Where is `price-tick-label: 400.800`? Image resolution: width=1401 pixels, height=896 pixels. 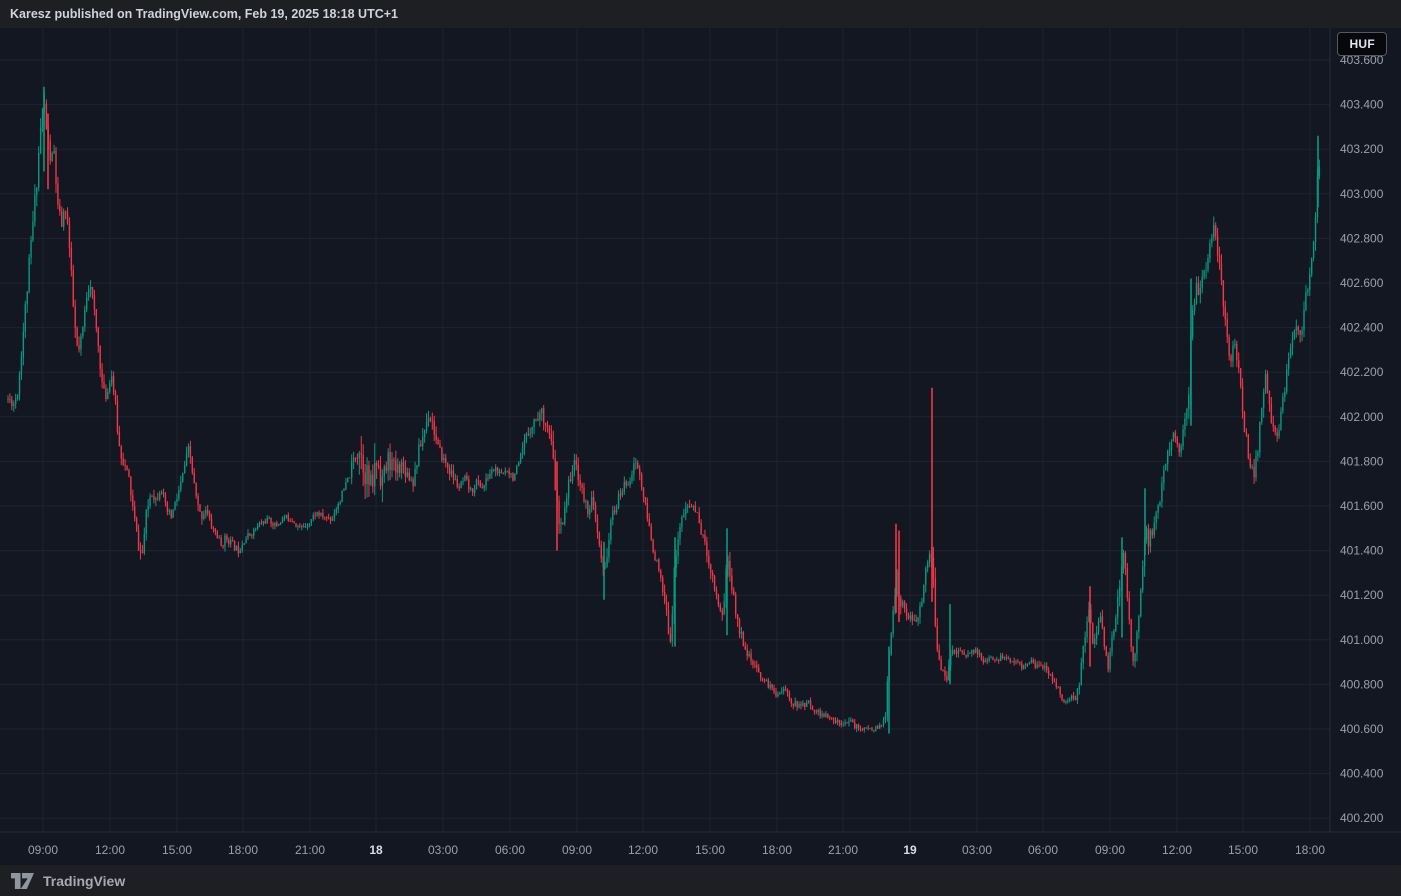
price-tick-label: 400.800 is located at coordinates (1362, 684).